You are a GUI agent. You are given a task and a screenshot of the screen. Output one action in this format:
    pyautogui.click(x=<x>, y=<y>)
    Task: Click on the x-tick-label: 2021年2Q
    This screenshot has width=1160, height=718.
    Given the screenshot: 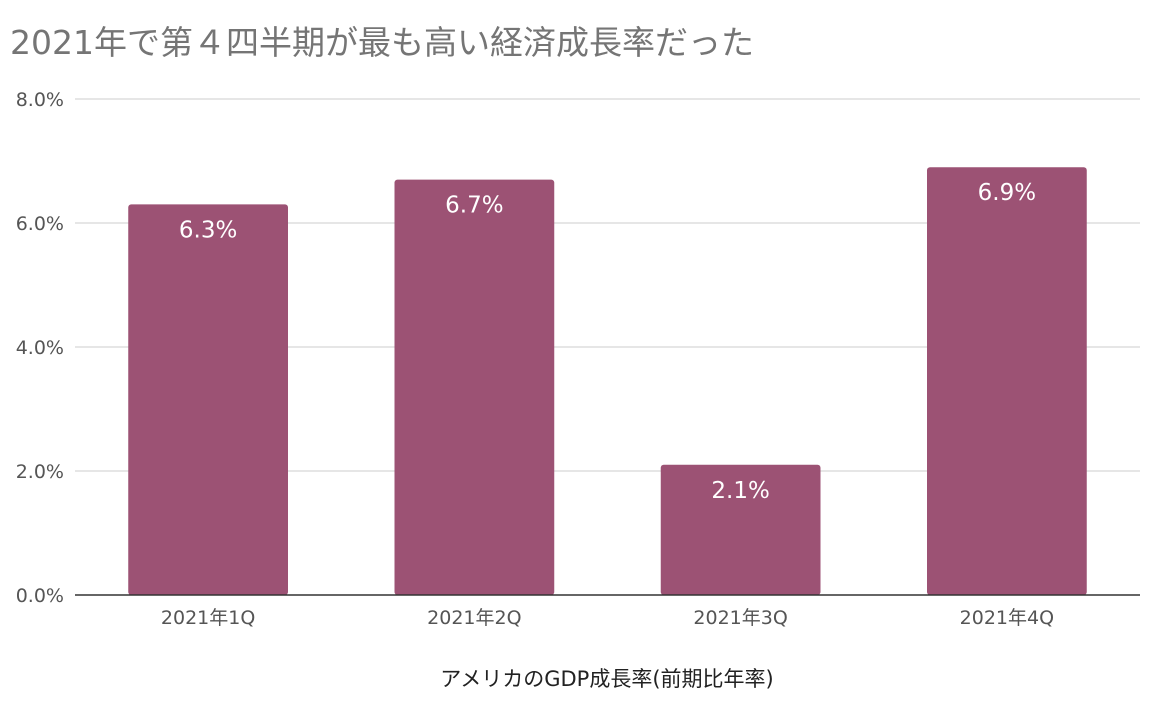 What is the action you would take?
    pyautogui.click(x=474, y=618)
    